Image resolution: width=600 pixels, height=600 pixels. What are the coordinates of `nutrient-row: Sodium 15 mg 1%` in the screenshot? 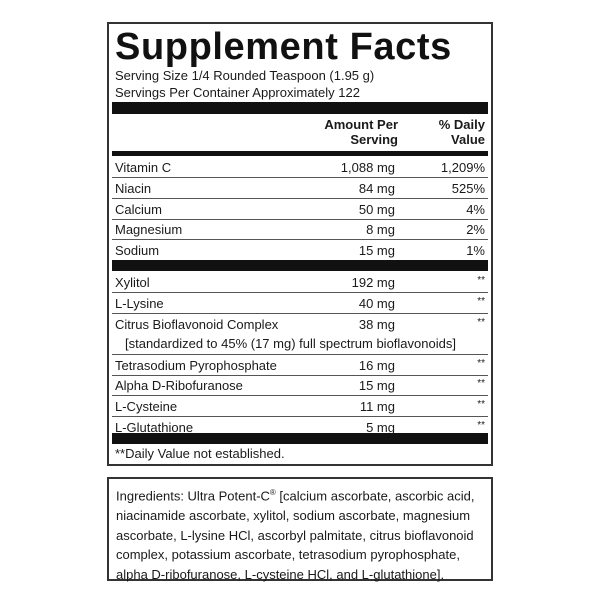 It's located at (300, 250).